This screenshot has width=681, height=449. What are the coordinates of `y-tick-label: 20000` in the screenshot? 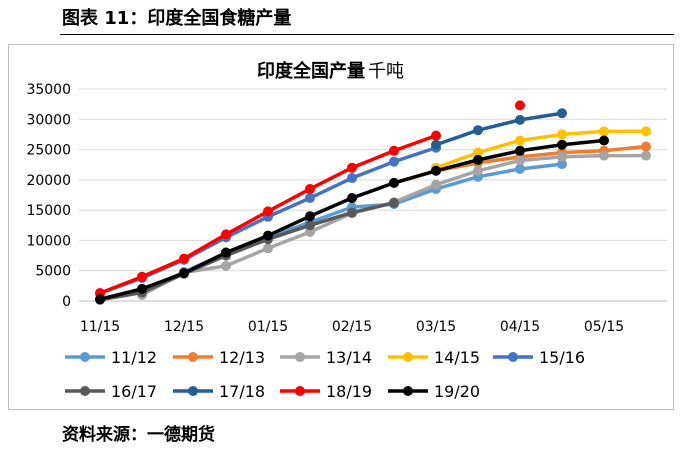 It's located at (48, 181).